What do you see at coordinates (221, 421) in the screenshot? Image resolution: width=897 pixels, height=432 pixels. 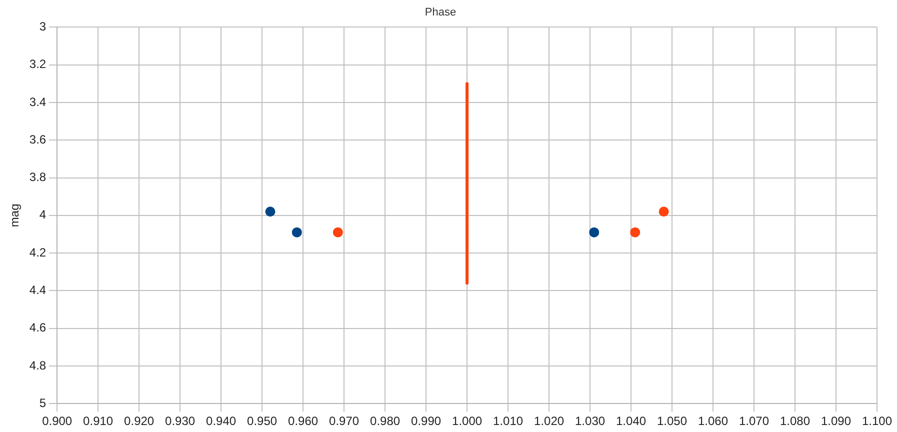 I see `x-tick-label: 0.940` at bounding box center [221, 421].